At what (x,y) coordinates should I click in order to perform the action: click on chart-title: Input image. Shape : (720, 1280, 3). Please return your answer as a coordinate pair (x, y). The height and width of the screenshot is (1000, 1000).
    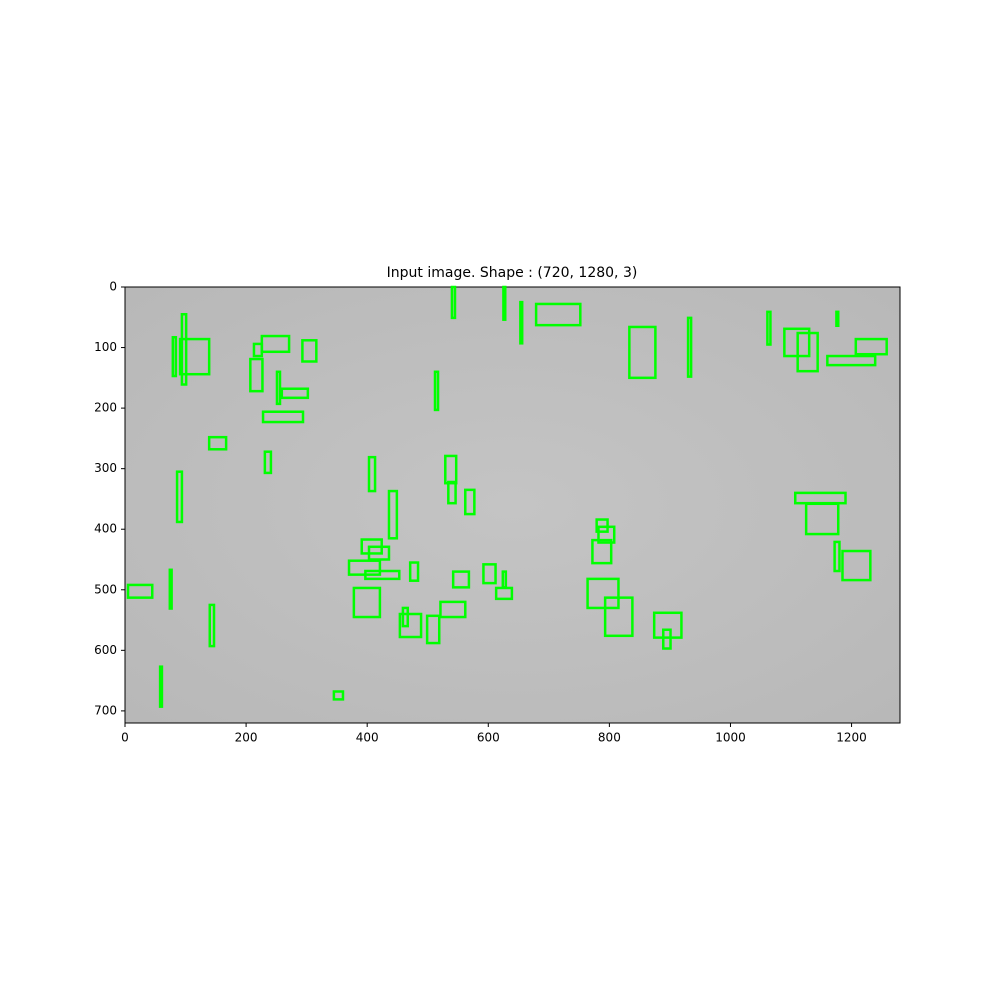
    Looking at the image, I should click on (512, 273).